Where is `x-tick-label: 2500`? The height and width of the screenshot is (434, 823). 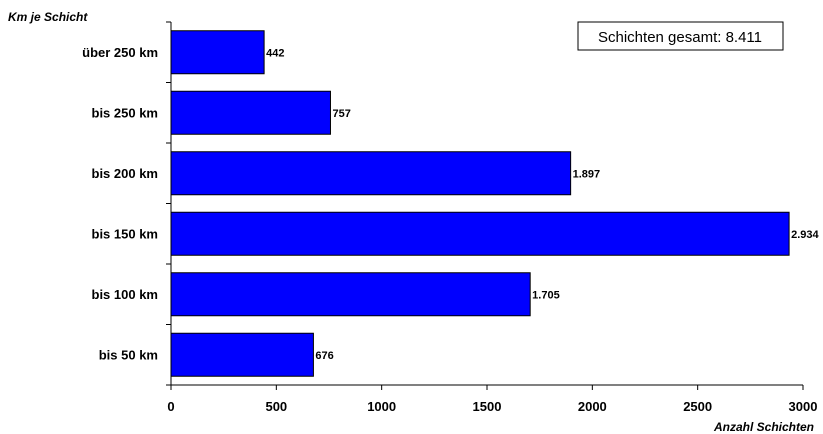
x-tick-label: 2500 is located at coordinates (697, 406).